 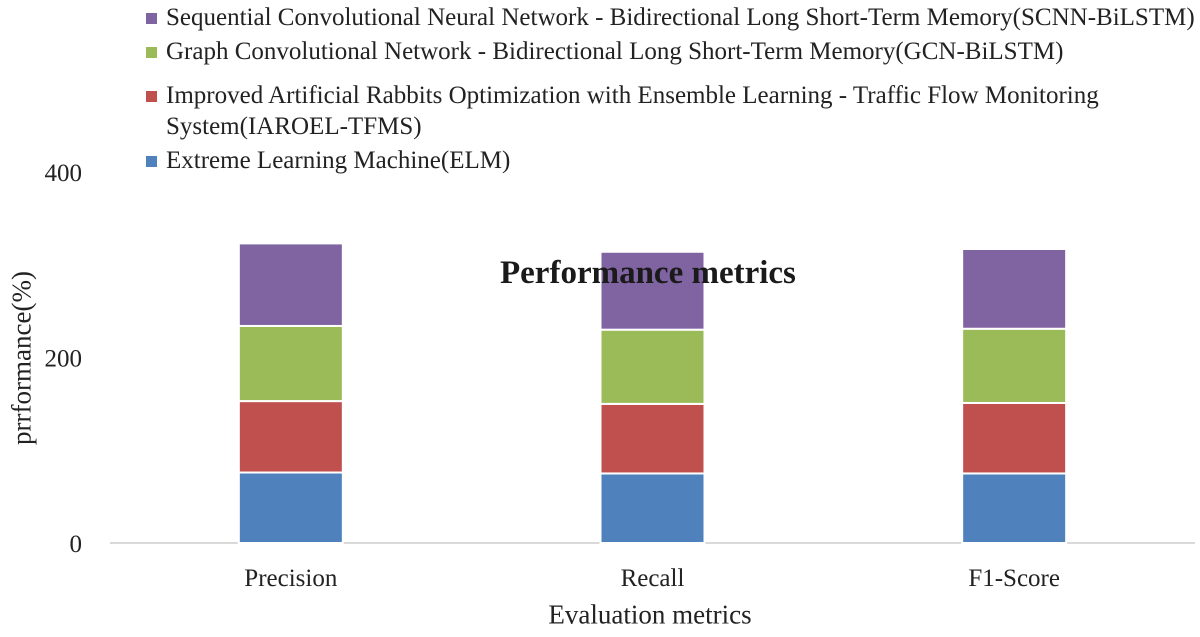 I want to click on y-tick-label: 200, so click(x=64, y=359).